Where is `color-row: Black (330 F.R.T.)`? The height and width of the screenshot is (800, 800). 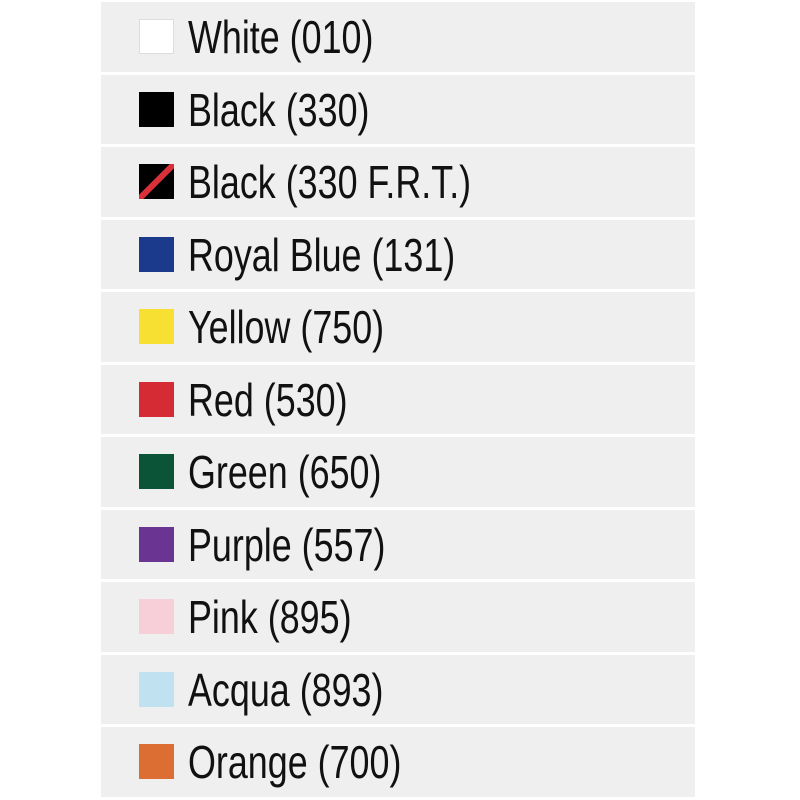
color-row: Black (330 F.R.T.) is located at coordinates (398, 182).